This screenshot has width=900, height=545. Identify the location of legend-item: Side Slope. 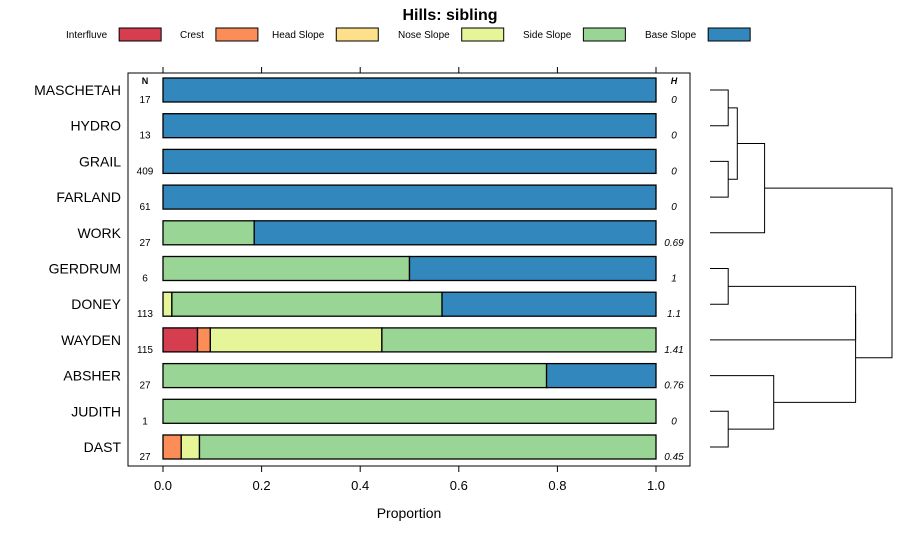
(574, 34).